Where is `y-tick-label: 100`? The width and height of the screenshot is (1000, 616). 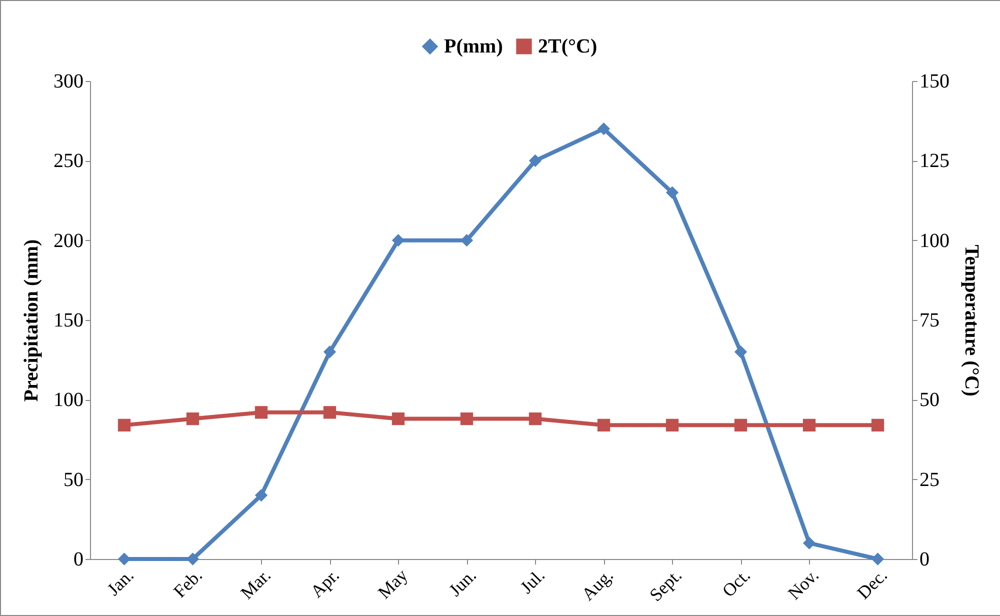
y-tick-label: 100 is located at coordinates (69, 400).